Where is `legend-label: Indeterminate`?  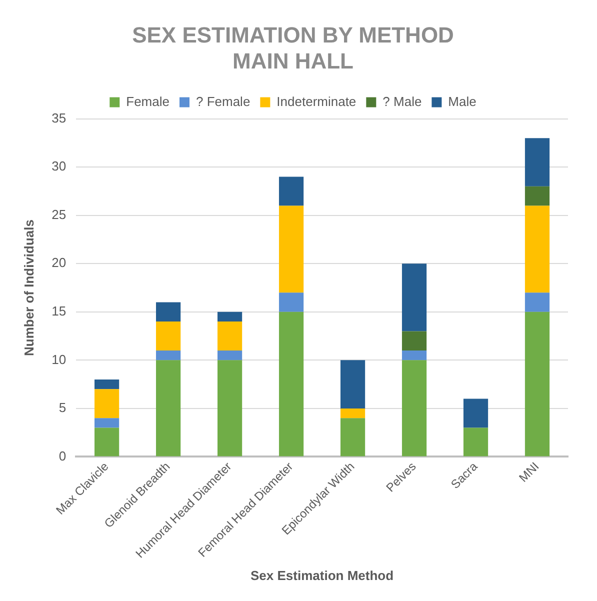
legend-label: Indeterminate is located at coordinates (316, 101).